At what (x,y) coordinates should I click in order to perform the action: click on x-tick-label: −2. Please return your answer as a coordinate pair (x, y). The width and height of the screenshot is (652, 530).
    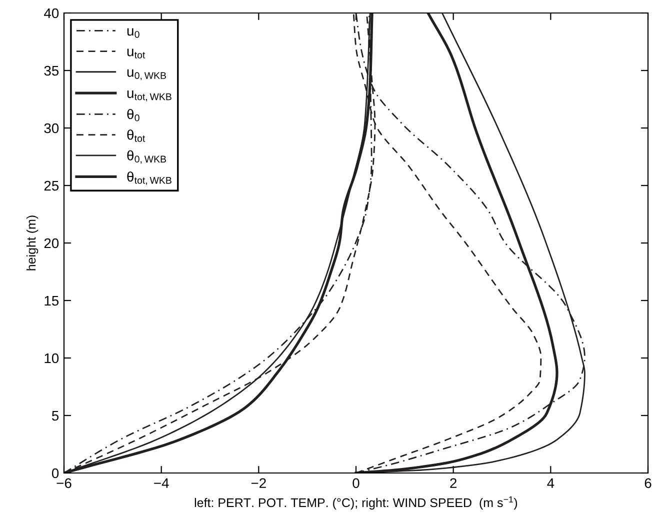
    Looking at the image, I should click on (258, 483).